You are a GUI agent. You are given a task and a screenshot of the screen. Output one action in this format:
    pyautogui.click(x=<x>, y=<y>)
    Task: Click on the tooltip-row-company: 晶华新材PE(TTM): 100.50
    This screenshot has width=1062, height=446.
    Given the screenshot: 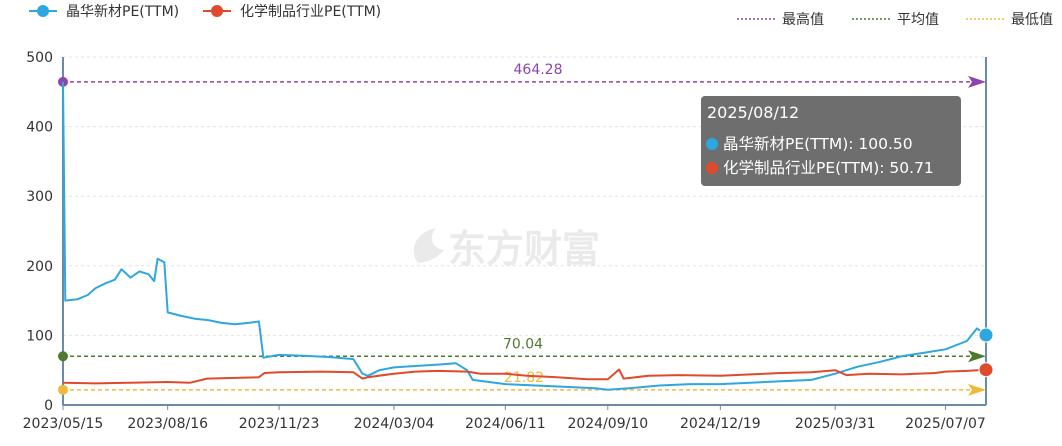 What is the action you would take?
    pyautogui.click(x=809, y=143)
    